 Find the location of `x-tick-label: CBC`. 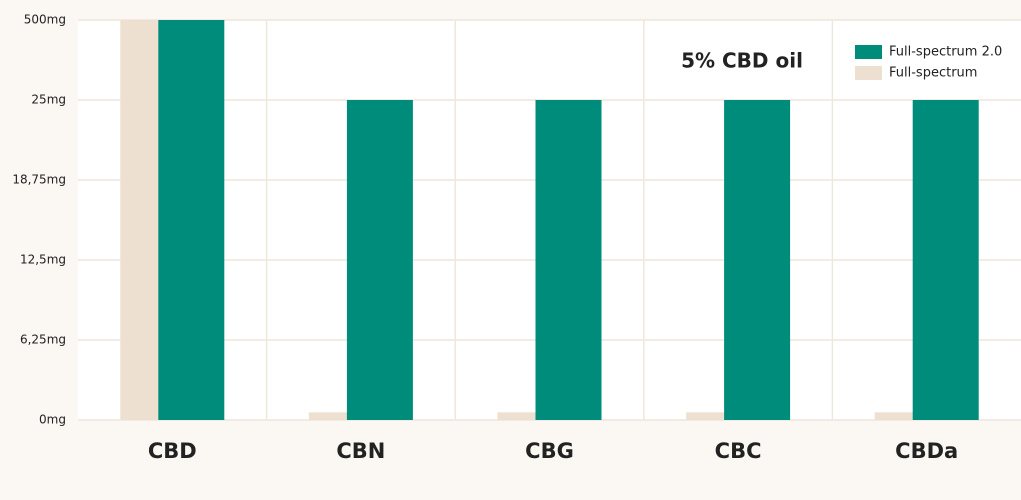

x-tick-label: CBC is located at coordinates (738, 451).